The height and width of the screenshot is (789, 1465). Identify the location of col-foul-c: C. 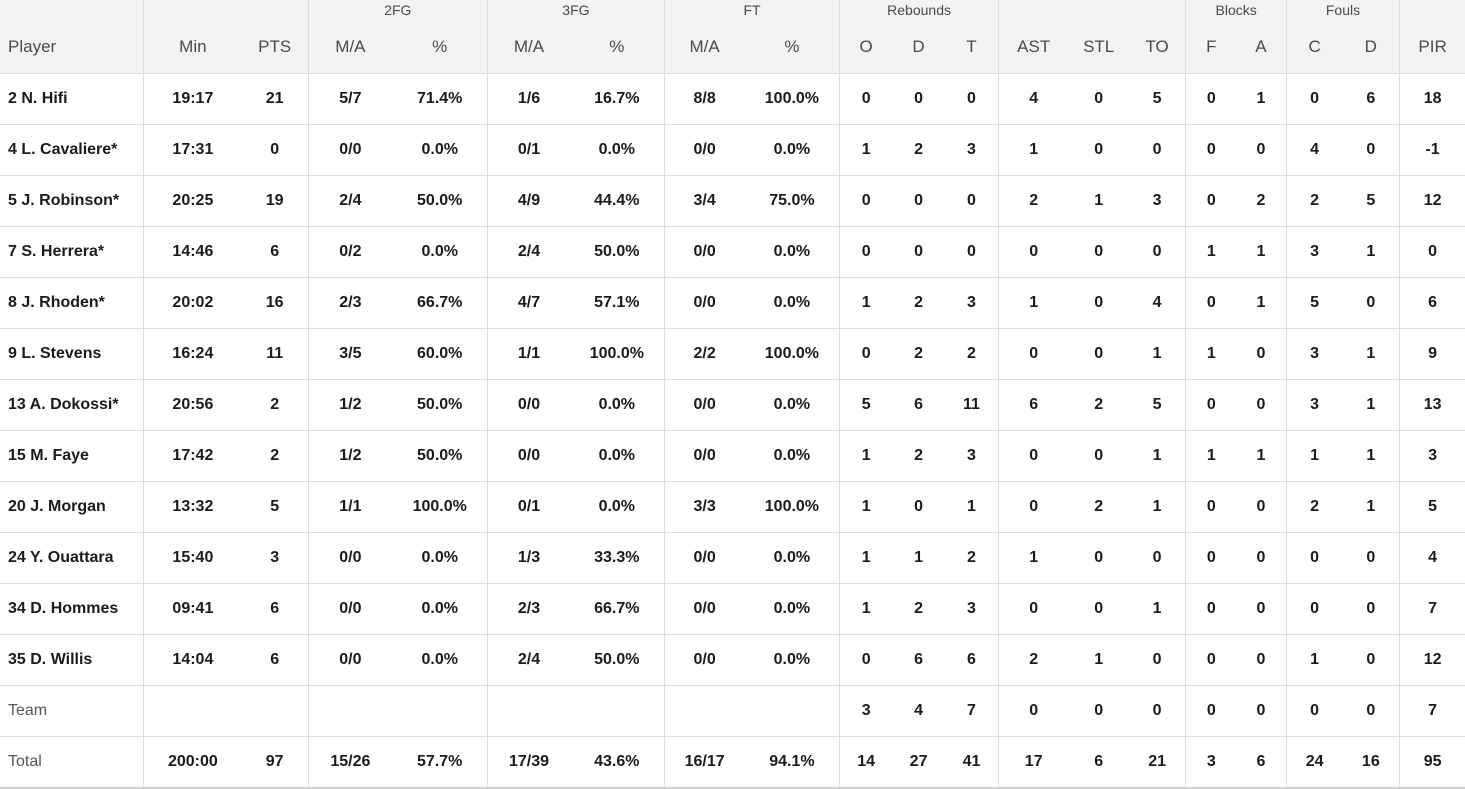
(1314, 47).